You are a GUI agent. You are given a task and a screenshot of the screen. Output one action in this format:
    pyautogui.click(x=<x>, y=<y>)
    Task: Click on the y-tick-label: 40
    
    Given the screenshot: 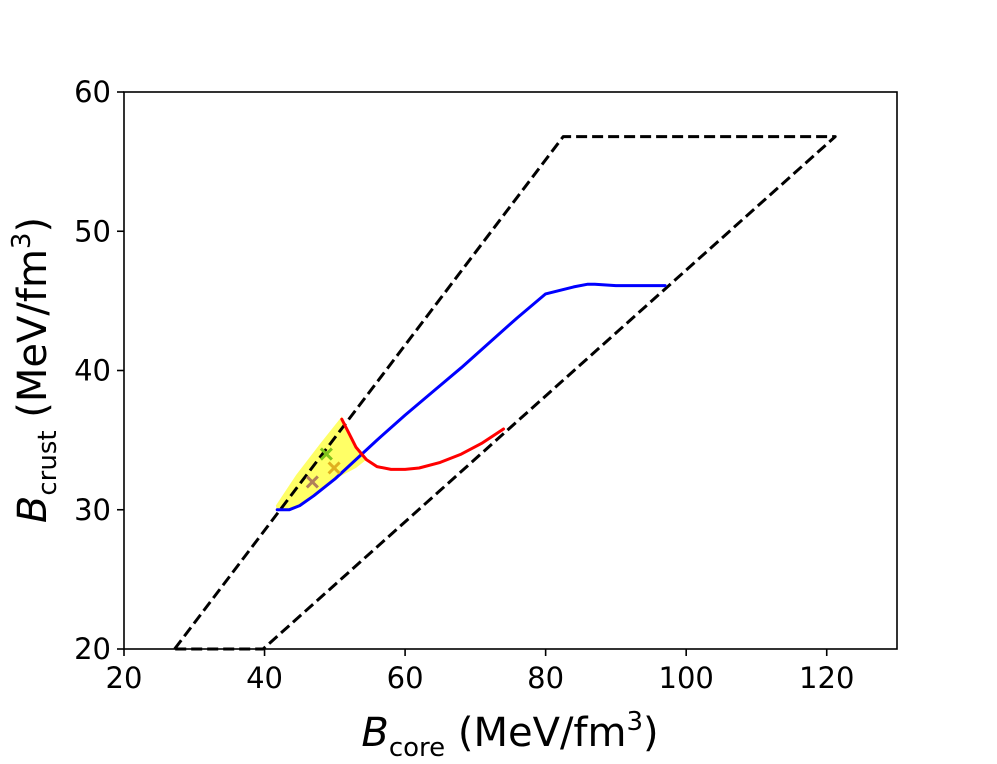 What is the action you would take?
    pyautogui.click(x=92, y=371)
    